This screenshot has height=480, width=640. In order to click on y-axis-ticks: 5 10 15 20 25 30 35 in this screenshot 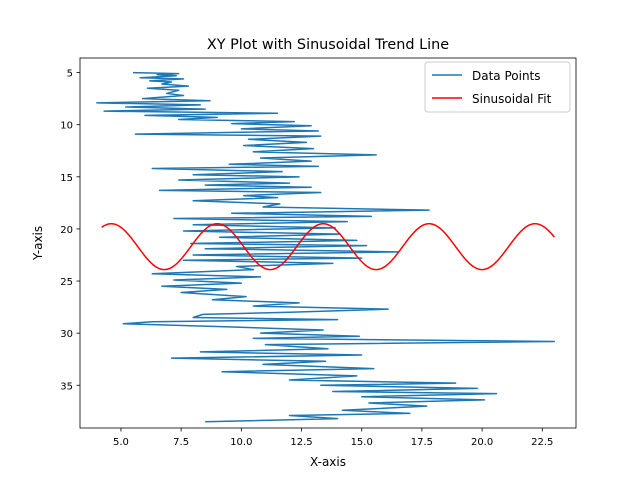, I will do `click(70, 230)`.